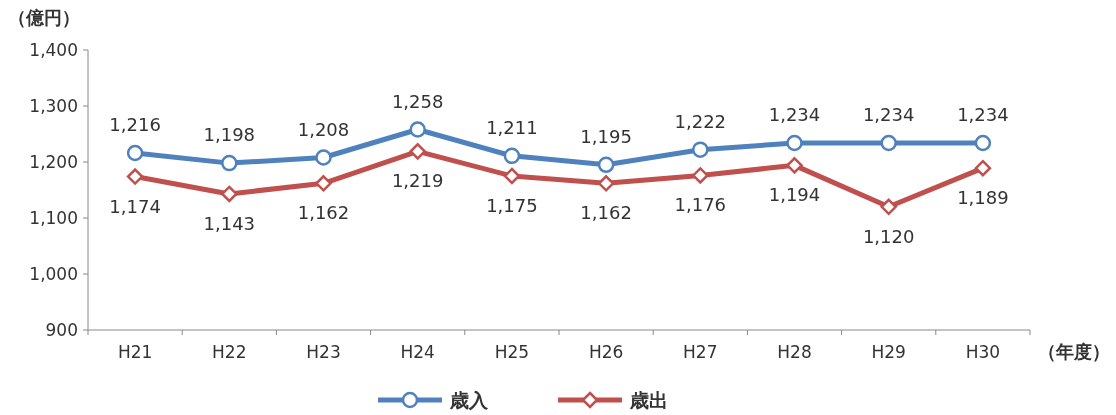  I want to click on y-tick-label: 1,400, so click(53, 50).